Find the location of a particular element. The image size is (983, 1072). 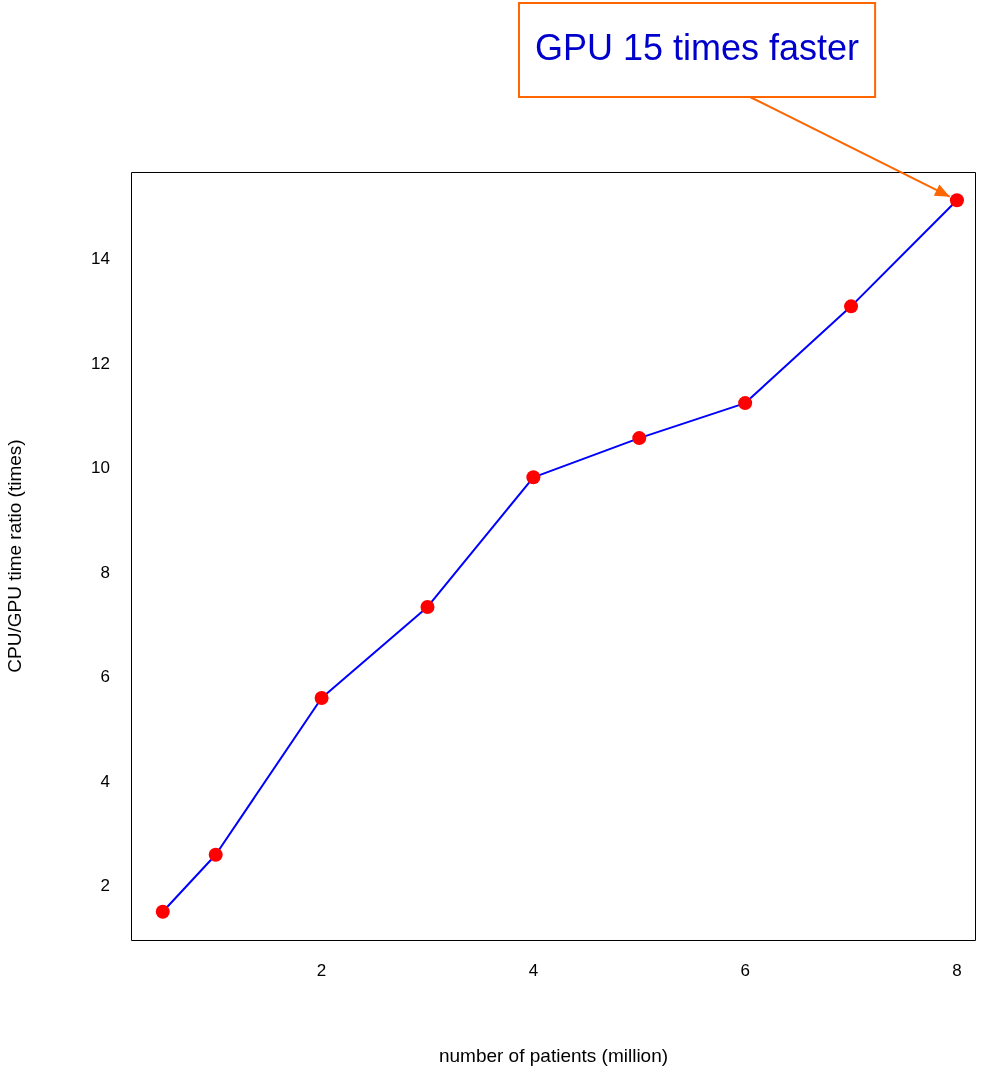

x-tick-label: 2 is located at coordinates (321, 970).